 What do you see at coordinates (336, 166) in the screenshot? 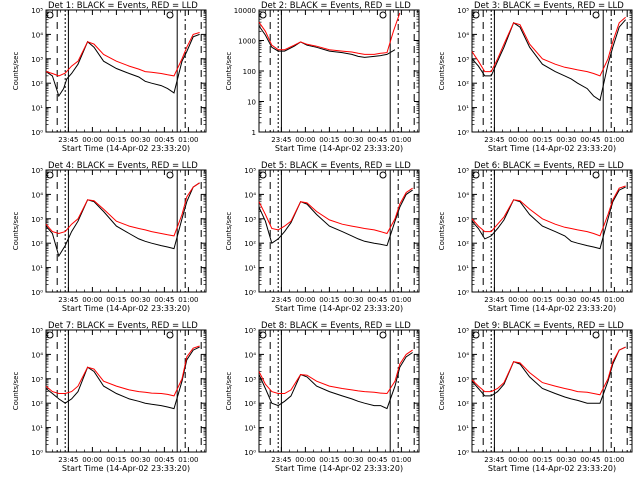
I see `panel-title: Det 5: BLACK = Events, RED = LLD` at bounding box center [336, 166].